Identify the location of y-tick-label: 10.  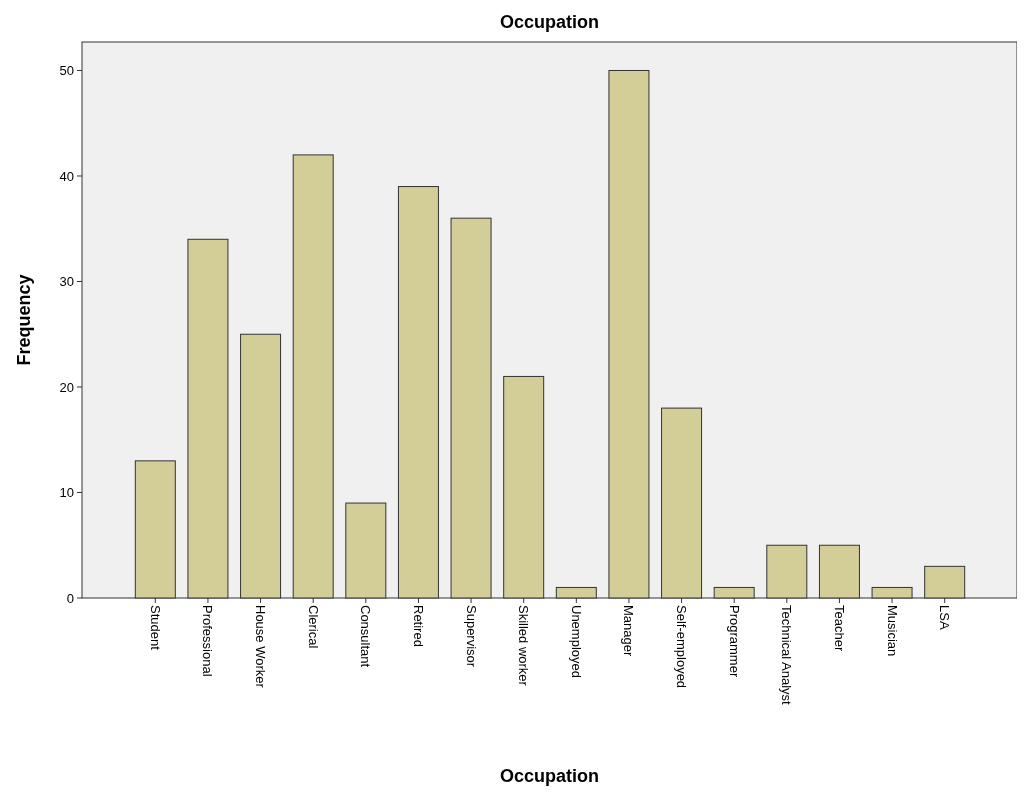
(66, 493).